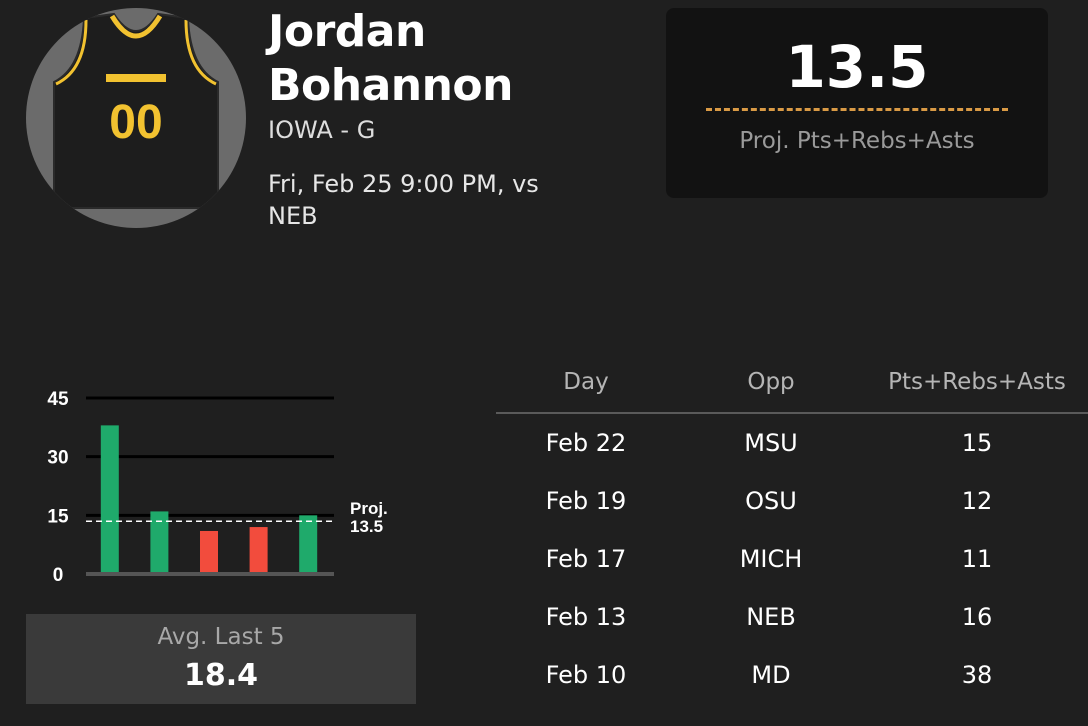 Image resolution: width=1088 pixels, height=726 pixels. I want to click on y-tick-label: 30, so click(57, 458).